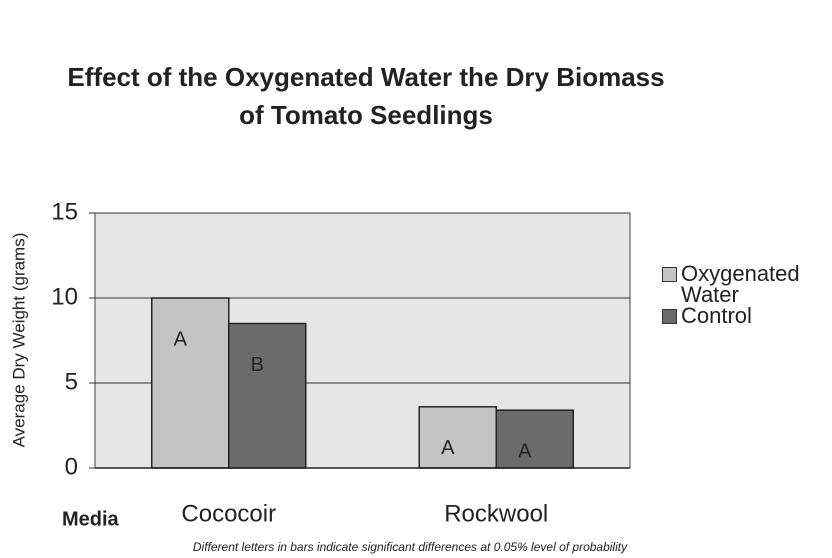 The height and width of the screenshot is (558, 832). Describe the element at coordinates (18, 340) in the screenshot. I see `y-axis-label: Average Dry Weight (grams)` at that location.